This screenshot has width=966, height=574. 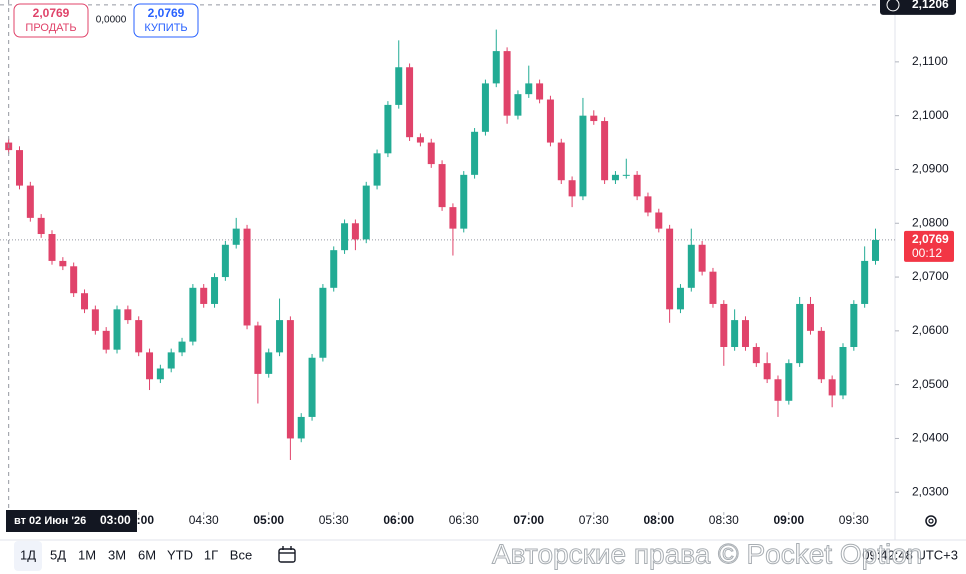 I want to click on buy-label: КУПИТЬ, so click(x=165, y=28).